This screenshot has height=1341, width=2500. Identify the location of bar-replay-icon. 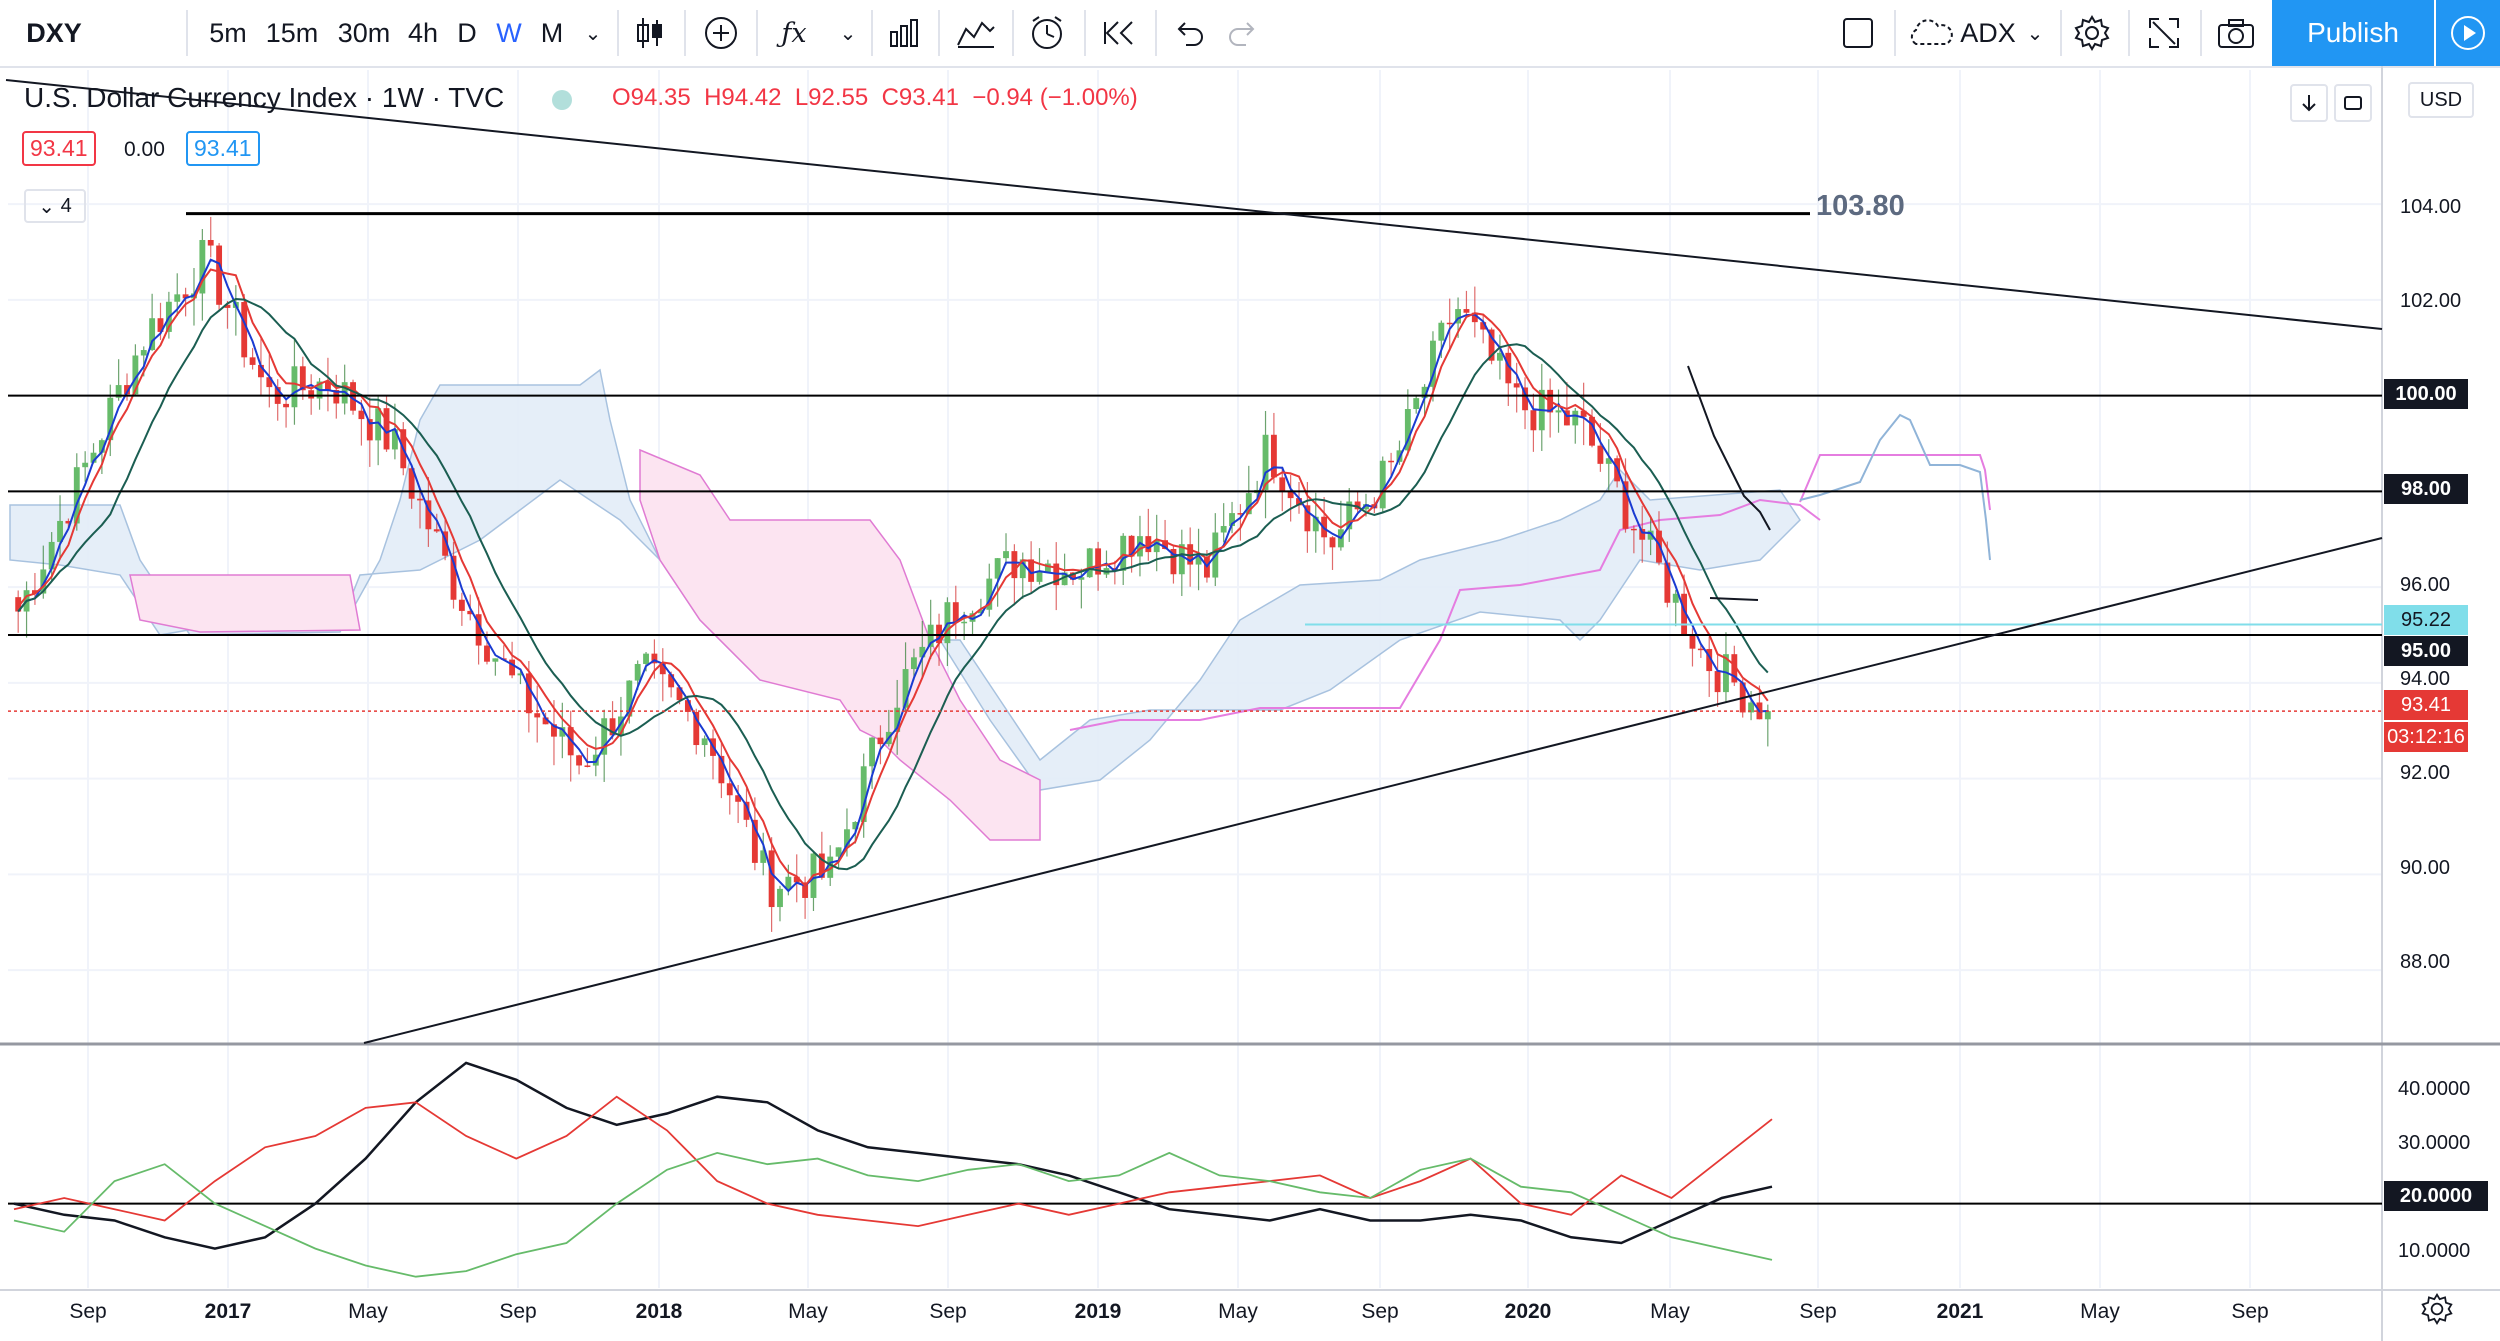
(1120, 33).